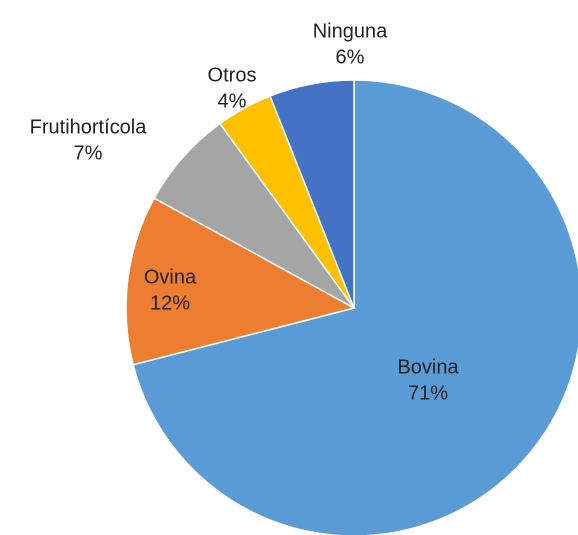 The image size is (578, 535). I want to click on slice-label: Bovina, so click(428, 367).